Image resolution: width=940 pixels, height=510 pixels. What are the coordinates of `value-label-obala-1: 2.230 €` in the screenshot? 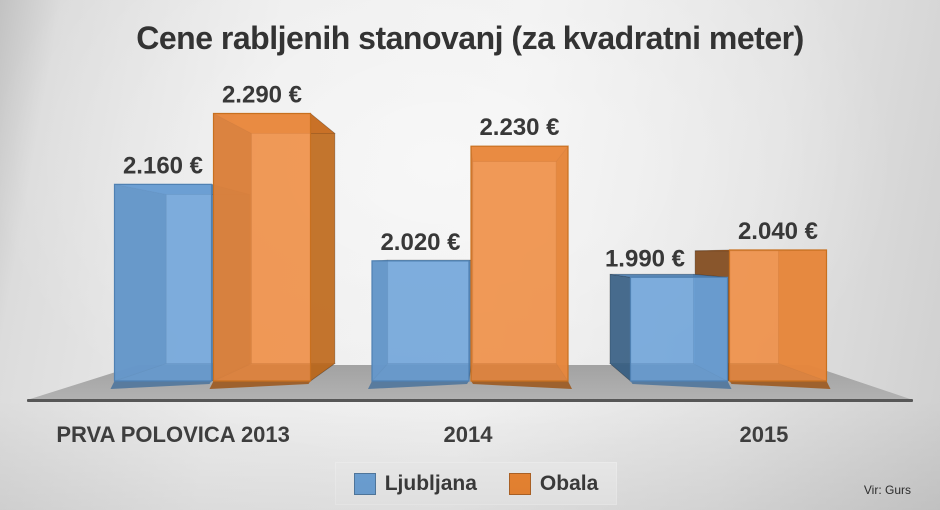 It's located at (519, 127).